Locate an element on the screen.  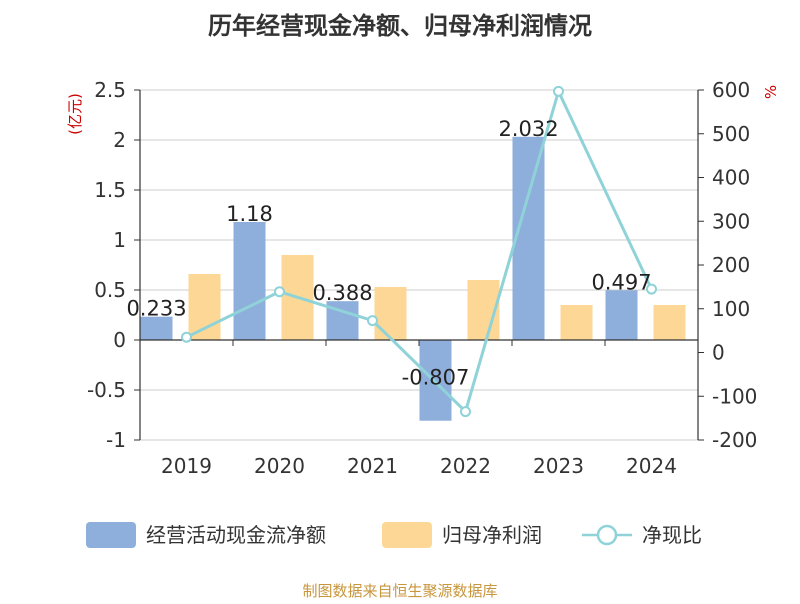
y-left-tick-label: -0.5 is located at coordinates (106, 390).